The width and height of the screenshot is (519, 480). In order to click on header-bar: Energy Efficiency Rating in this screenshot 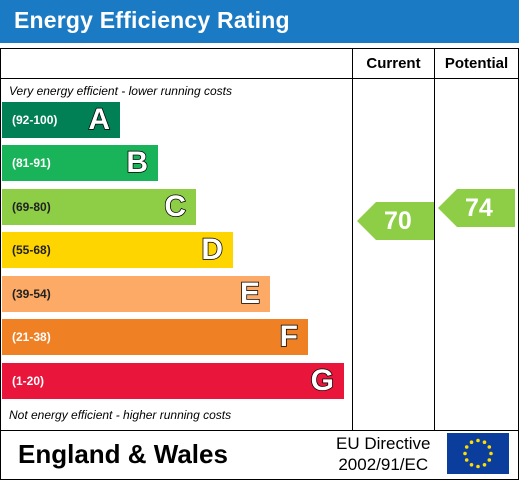, I will do `click(259, 21)`.